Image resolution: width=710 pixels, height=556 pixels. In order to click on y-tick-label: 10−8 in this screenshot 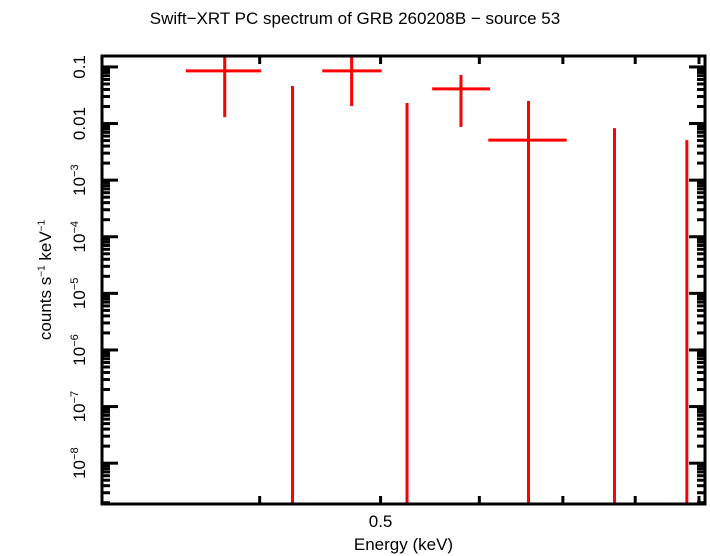, I will do `click(79, 462)`.